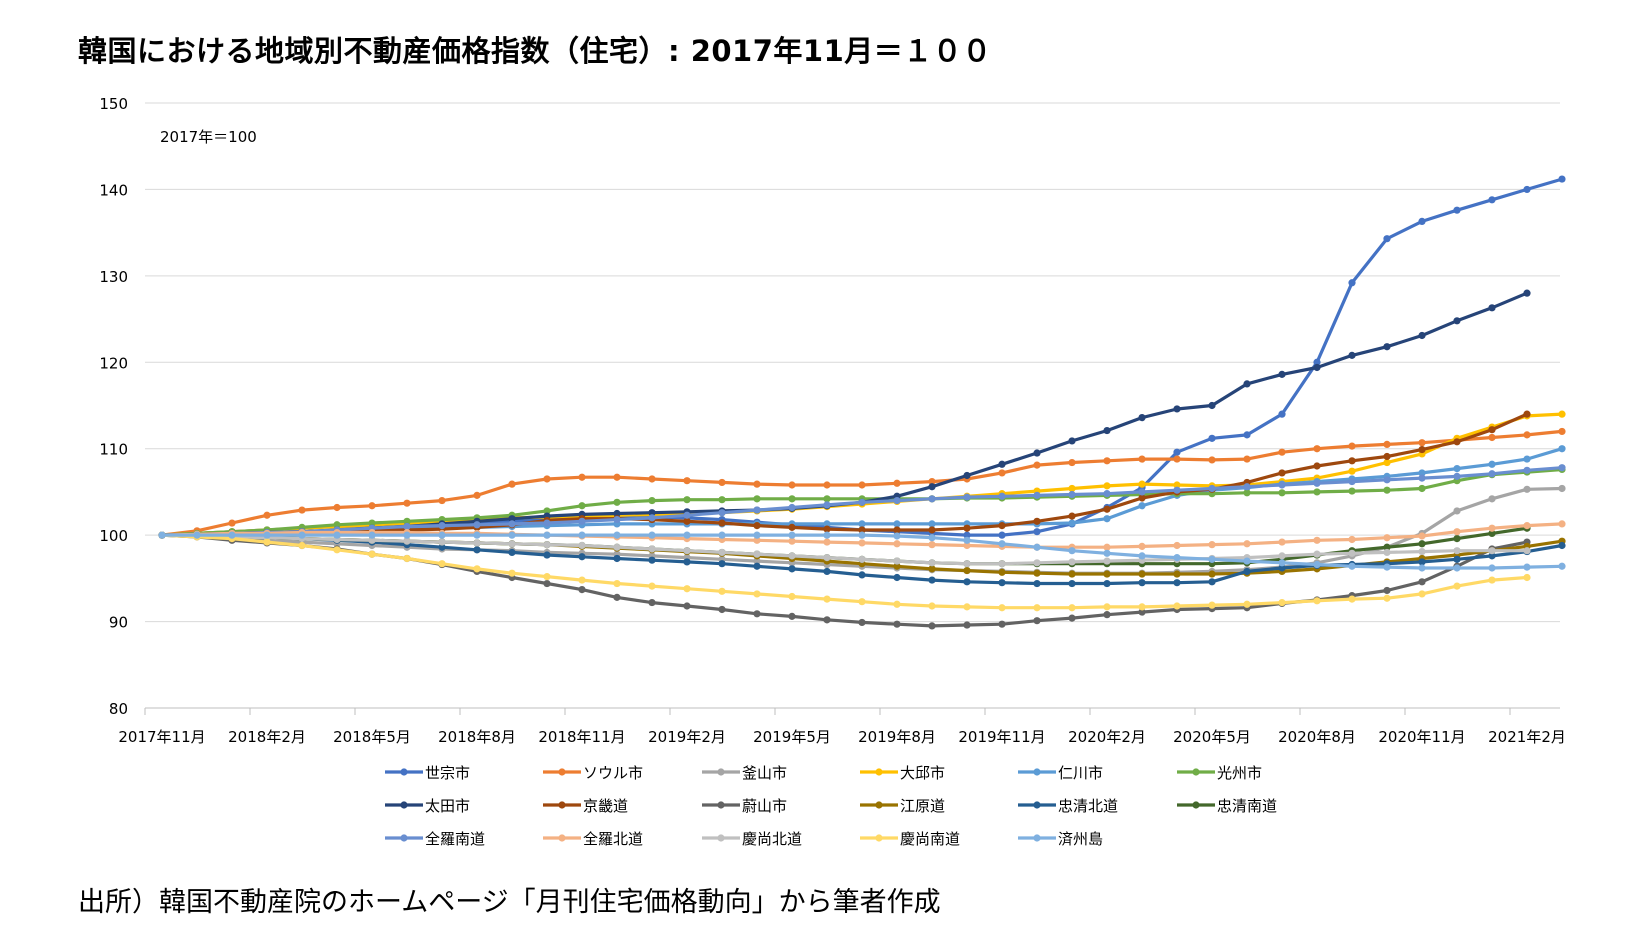  Describe the element at coordinates (744, 773) in the screenshot. I see `legend-item: 釜山市` at that location.